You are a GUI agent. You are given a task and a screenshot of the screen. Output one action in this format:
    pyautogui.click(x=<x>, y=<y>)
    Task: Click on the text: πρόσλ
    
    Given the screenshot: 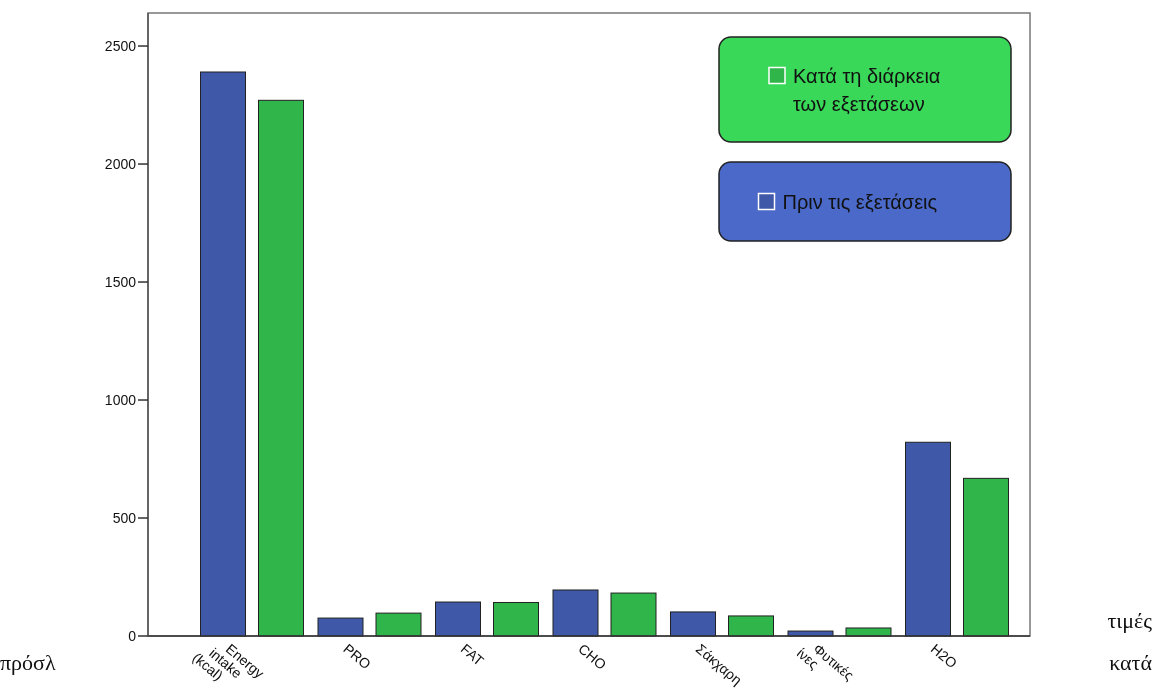 What is the action you would take?
    pyautogui.click(x=28, y=662)
    